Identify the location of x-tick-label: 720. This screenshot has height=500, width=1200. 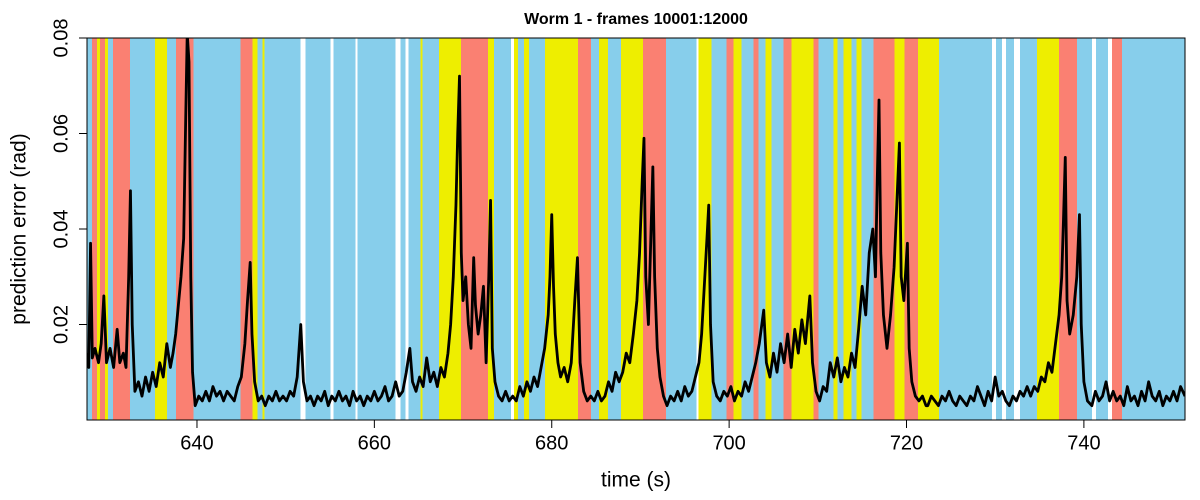
(906, 443).